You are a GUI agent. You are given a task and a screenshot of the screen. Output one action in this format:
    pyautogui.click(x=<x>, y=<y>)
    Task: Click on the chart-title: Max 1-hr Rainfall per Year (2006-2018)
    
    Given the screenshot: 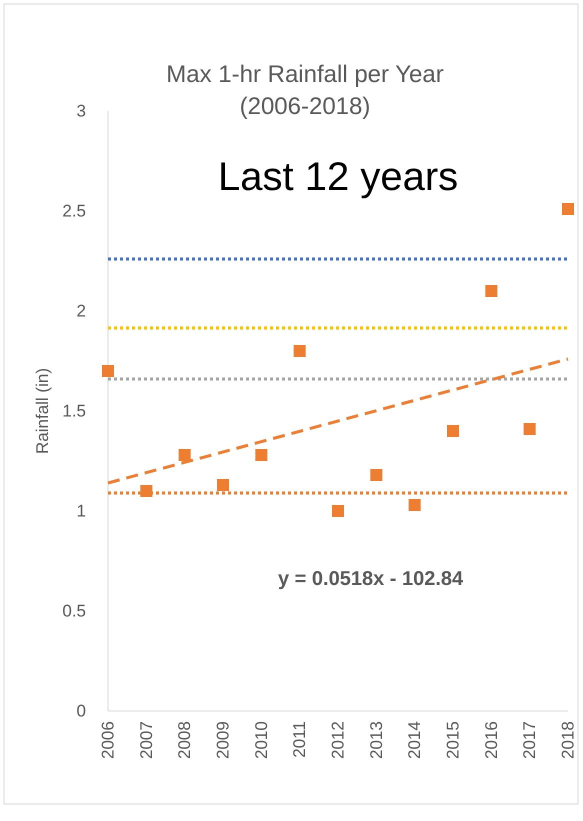 What is the action you would take?
    pyautogui.click(x=305, y=90)
    